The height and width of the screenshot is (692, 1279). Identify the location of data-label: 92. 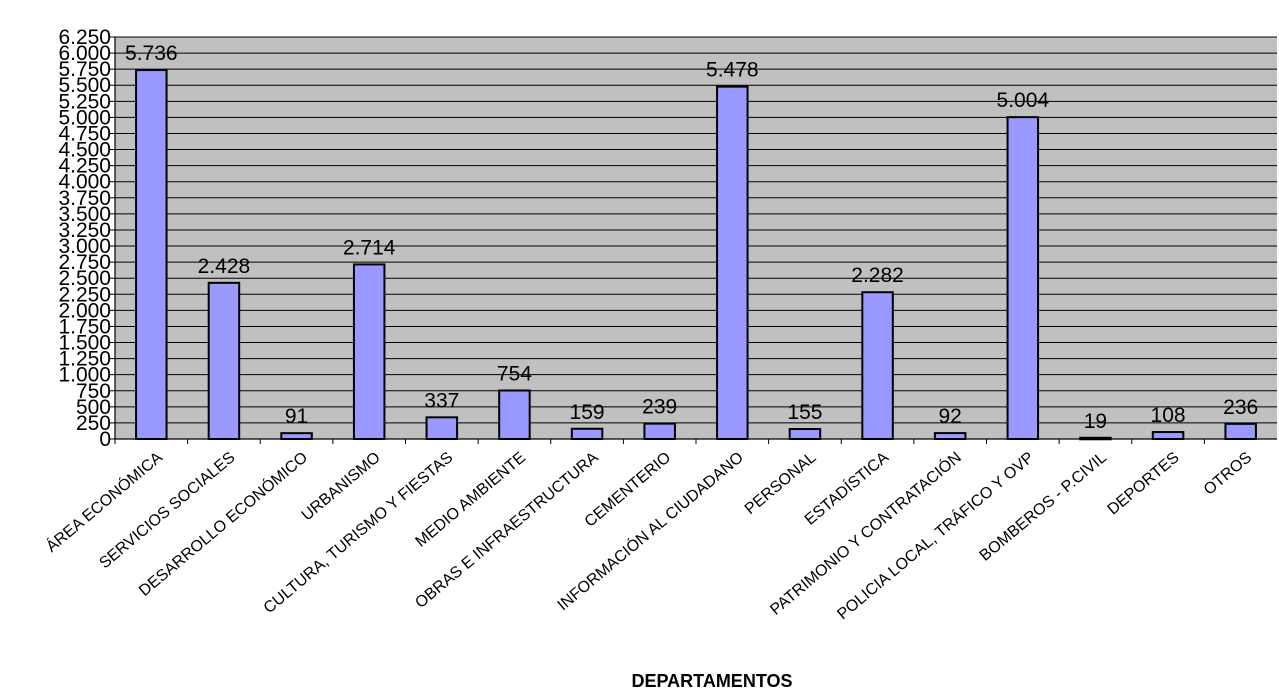
(950, 416).